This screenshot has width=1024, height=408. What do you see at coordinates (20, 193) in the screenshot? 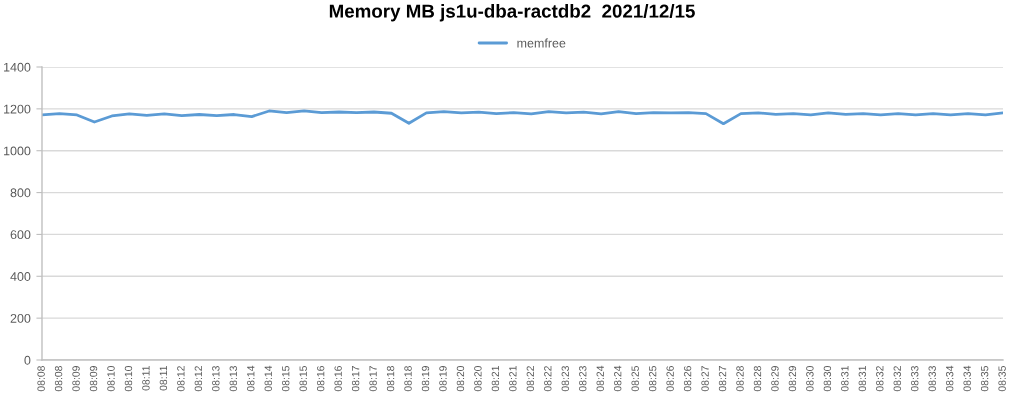
I see `y-tick-label: 800` at bounding box center [20, 193].